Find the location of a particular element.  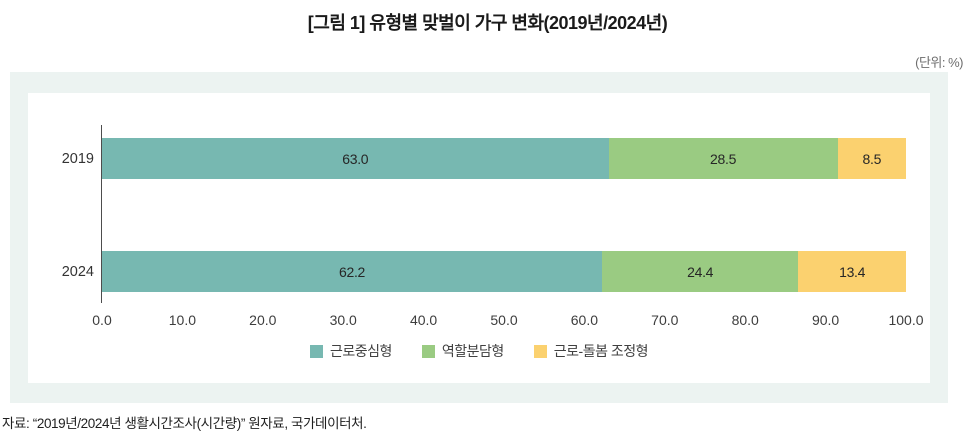

bar-value-label: 8.5 is located at coordinates (872, 158).